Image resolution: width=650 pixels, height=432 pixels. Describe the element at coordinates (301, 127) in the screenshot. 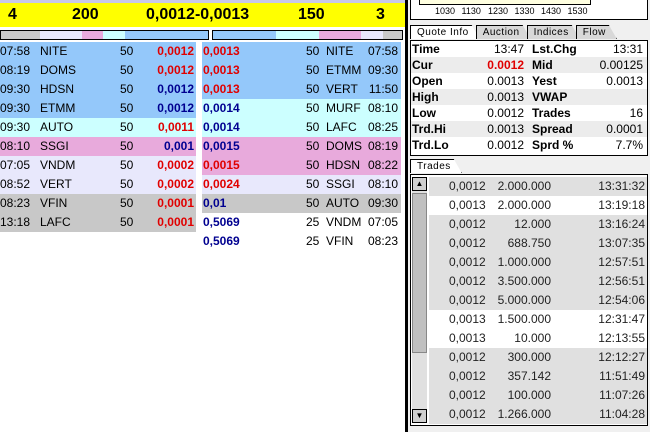

I see `ask-row: 0,0014 50 LAFC 08:25` at that location.